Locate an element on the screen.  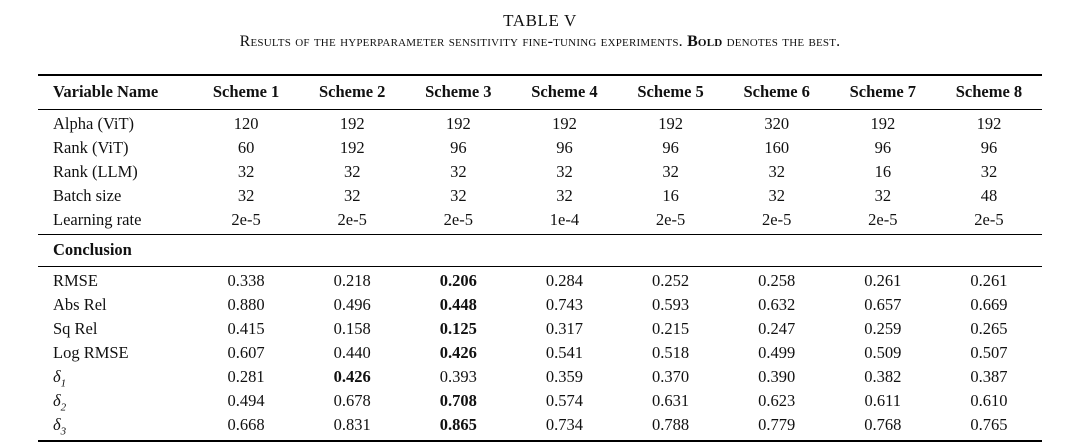
row-label: Sq Rel is located at coordinates (75, 328).